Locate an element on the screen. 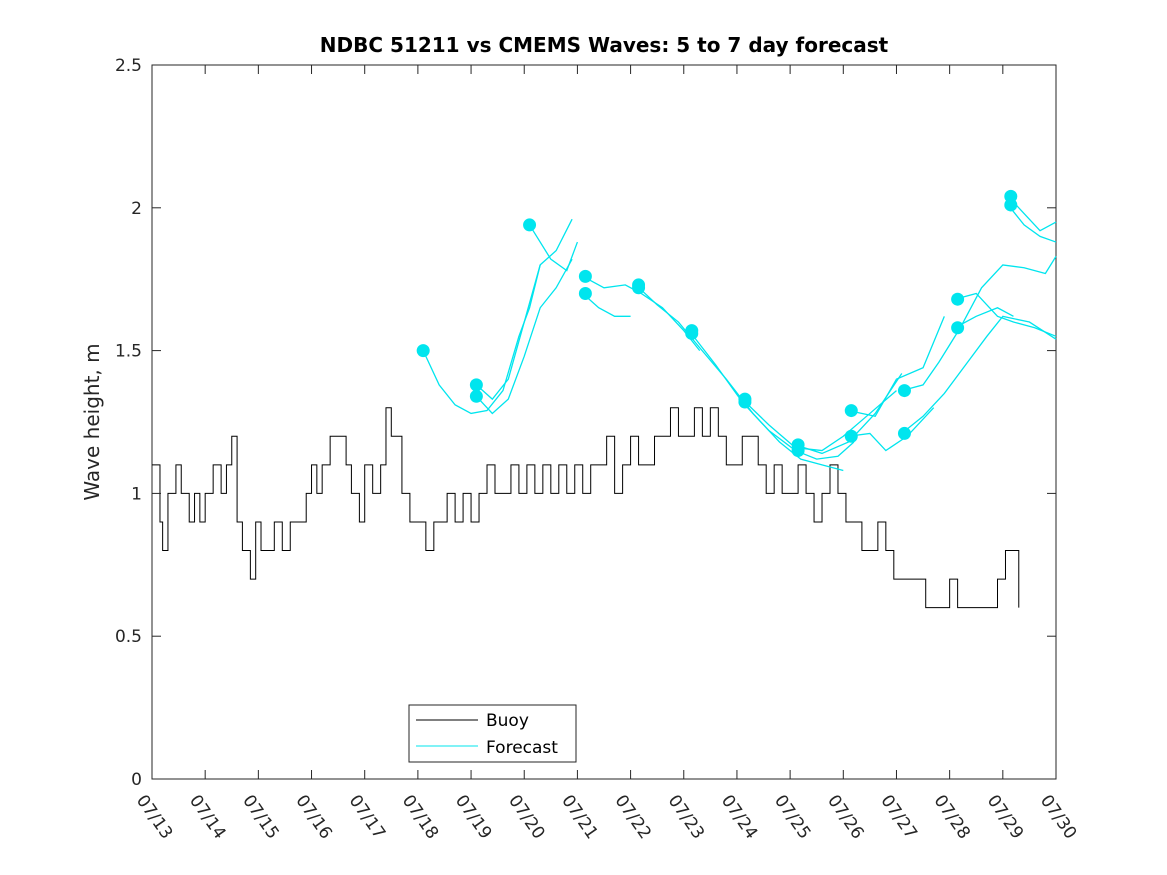 Image resolution: width=1167 pixels, height=875 pixels. legend: Buoy Forecast is located at coordinates (492, 733).